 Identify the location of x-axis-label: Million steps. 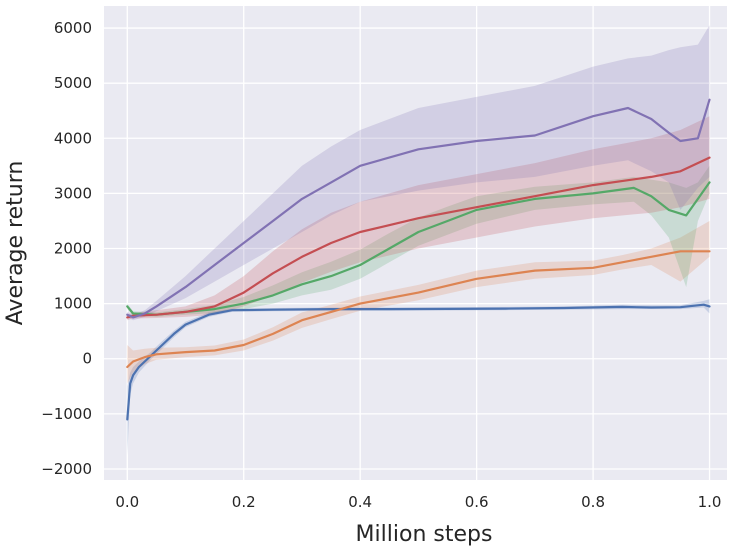
(424, 534).